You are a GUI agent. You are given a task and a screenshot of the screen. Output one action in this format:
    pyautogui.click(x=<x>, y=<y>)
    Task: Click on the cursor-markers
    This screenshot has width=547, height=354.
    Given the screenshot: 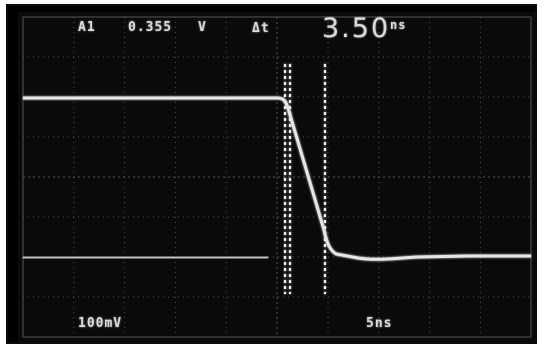 What is the action you would take?
    pyautogui.click(x=305, y=179)
    